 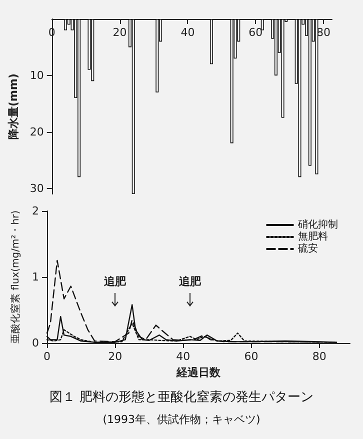 I want to click on x-tick-label: 80, so click(x=319, y=356).